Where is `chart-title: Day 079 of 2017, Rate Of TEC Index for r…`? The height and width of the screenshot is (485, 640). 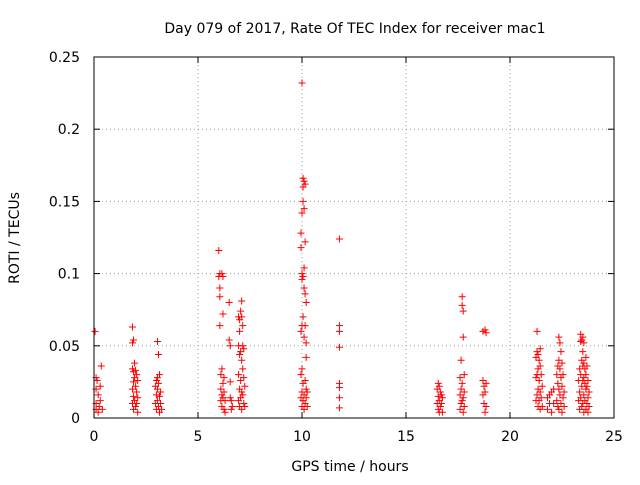 chart-title: Day 079 of 2017, Rate Of TEC Index for r… is located at coordinates (354, 29).